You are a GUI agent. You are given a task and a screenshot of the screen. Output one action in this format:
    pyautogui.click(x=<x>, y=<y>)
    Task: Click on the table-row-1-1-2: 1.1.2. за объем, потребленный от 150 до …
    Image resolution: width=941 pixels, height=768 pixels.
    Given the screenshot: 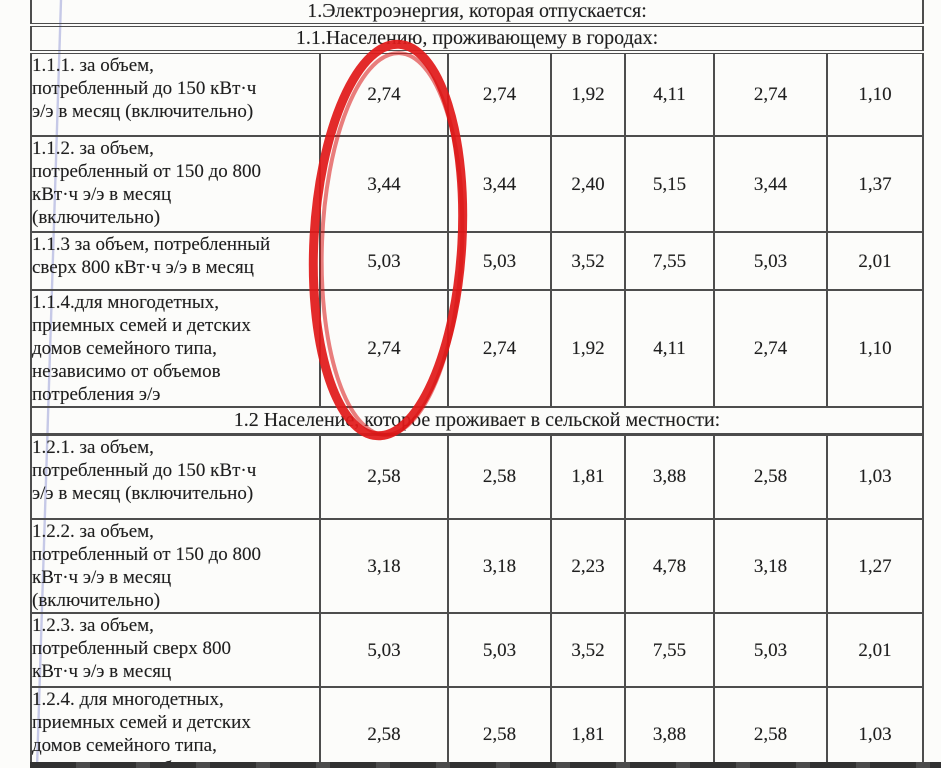 What is the action you would take?
    pyautogui.click(x=477, y=184)
    